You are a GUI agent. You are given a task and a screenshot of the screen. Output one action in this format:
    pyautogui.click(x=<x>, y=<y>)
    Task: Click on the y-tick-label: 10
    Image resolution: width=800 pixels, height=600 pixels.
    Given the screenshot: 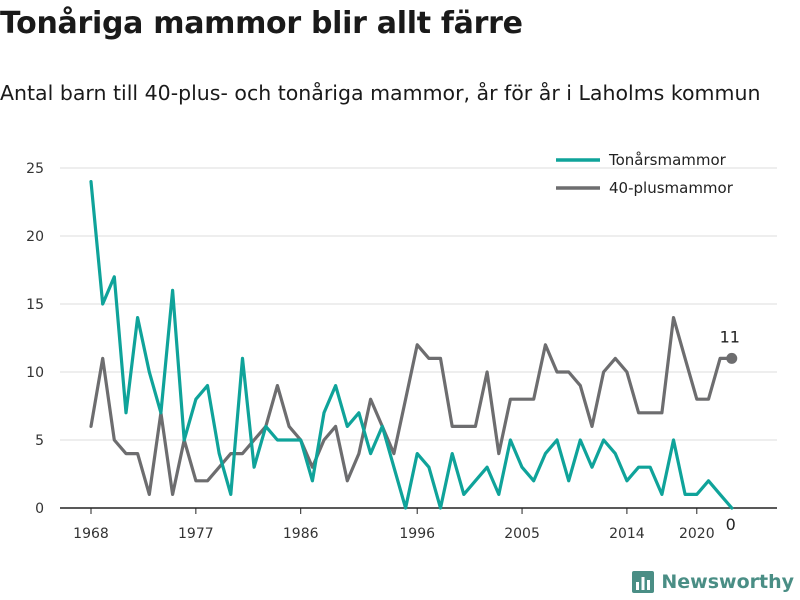 What is the action you would take?
    pyautogui.click(x=35, y=373)
    